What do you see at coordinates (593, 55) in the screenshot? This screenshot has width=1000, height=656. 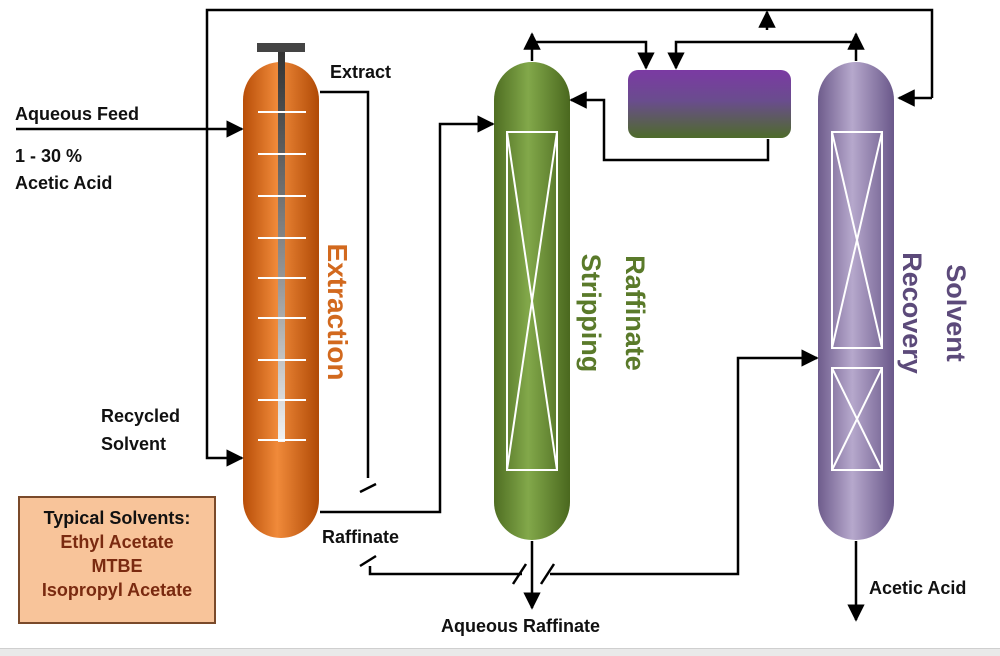 I see `strip-to-decanter` at bounding box center [593, 55].